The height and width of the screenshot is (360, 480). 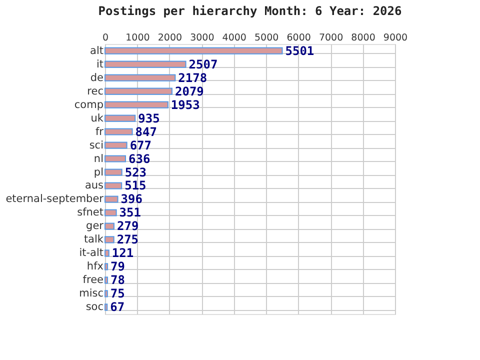 I want to click on x-tick-label: 4000, so click(x=234, y=38).